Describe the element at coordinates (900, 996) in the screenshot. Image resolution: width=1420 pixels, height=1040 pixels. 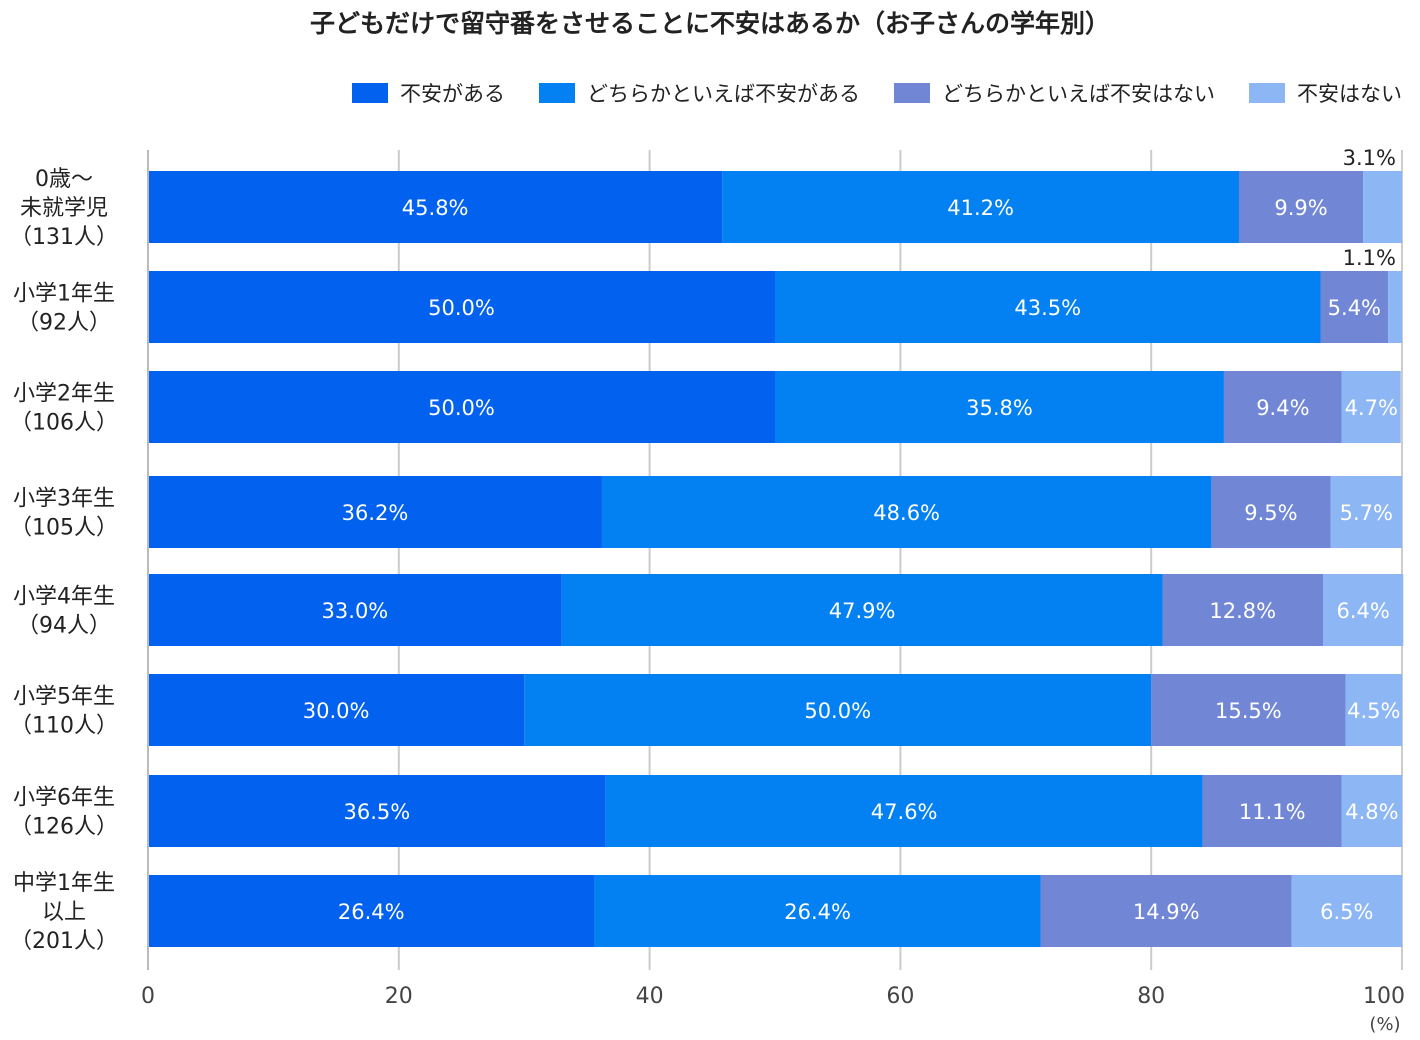
I see `x-tick-label: 60` at that location.